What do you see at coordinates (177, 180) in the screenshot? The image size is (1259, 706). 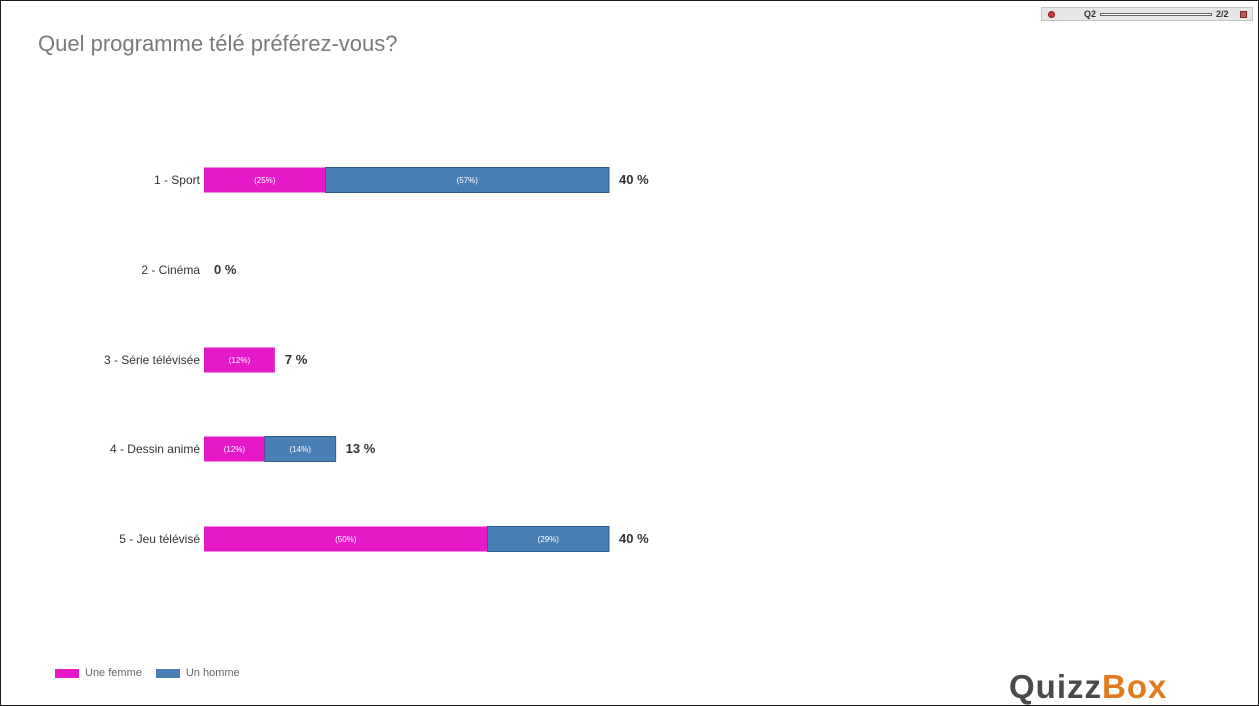 I see `category-label: 1 - Sport` at bounding box center [177, 180].